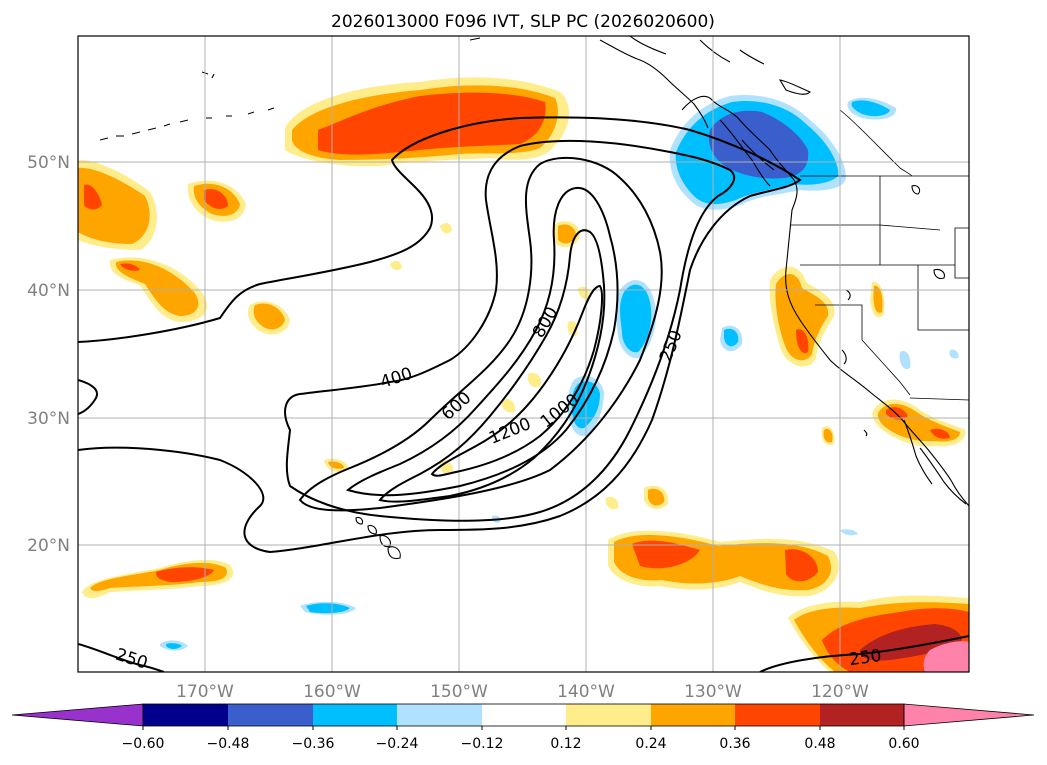 Image resolution: width=1047 pixels, height=765 pixels. I want to click on ivt-contour-250-se, so click(864, 653).